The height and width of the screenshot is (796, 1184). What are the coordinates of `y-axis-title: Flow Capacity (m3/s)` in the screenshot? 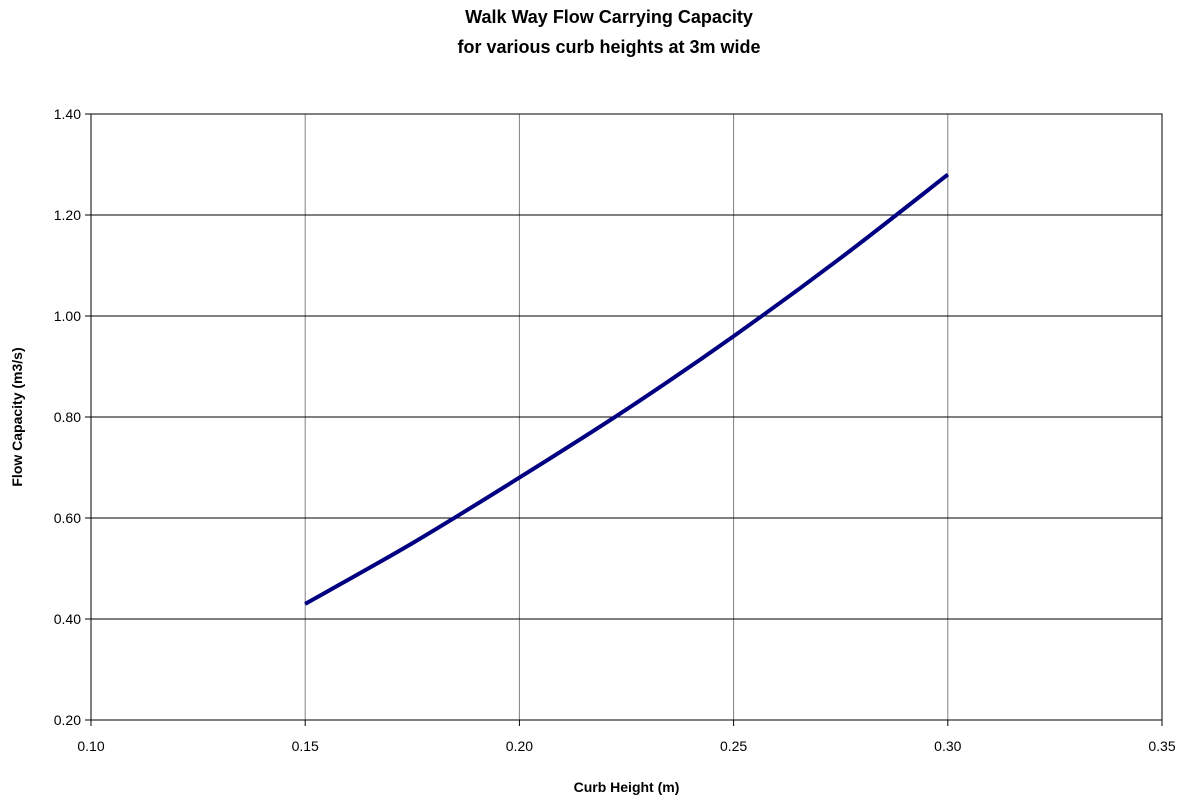 It's located at (17, 416).